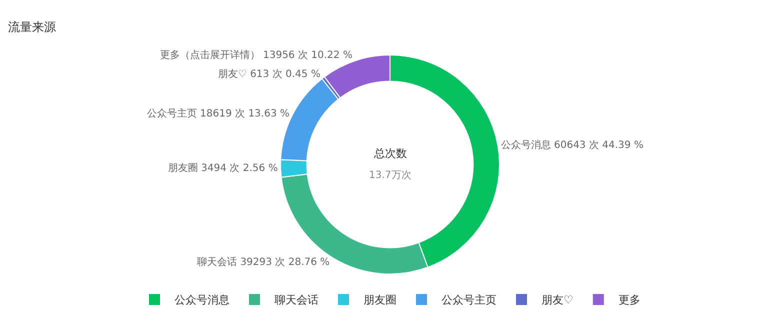  What do you see at coordinates (218, 113) in the screenshot?
I see `data-label: 公众号主页 18619 次 13.63 %` at bounding box center [218, 113].